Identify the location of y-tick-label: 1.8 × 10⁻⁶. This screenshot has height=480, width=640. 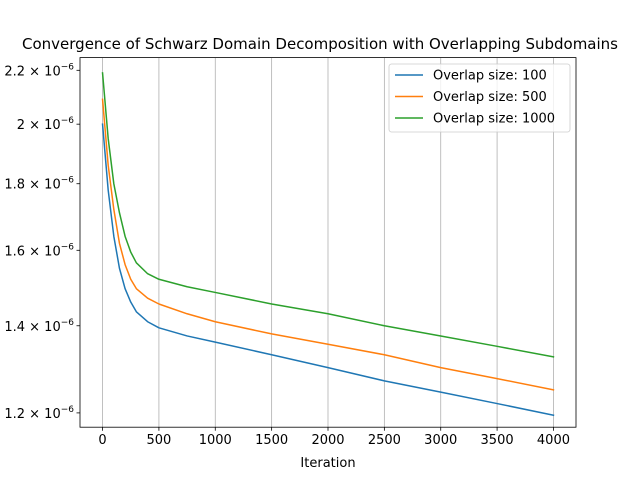
(39, 184).